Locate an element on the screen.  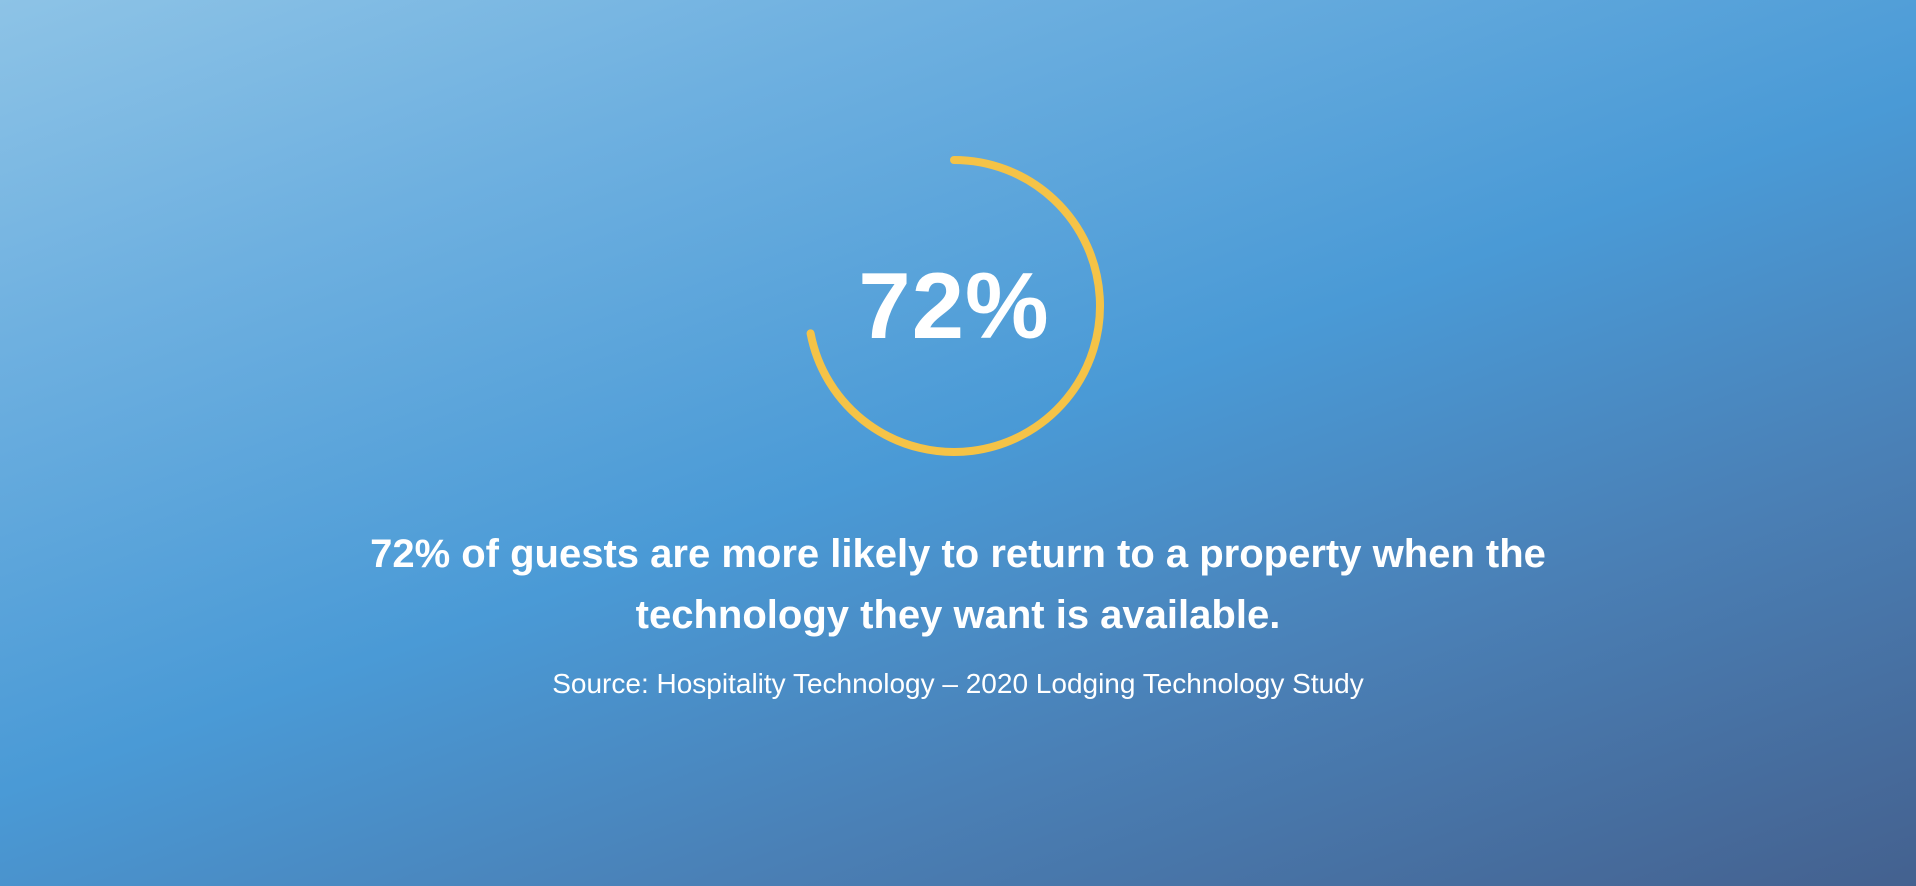
progress-ring-arc is located at coordinates (955, 306).